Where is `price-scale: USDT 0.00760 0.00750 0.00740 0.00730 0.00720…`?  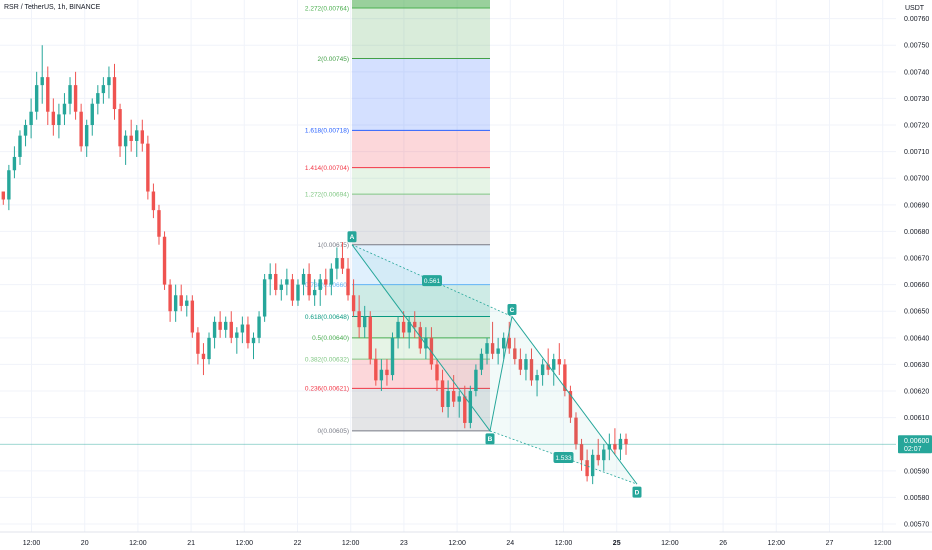 price-scale: USDT 0.00760 0.00750 0.00740 0.00730 0.00720… is located at coordinates (915, 267).